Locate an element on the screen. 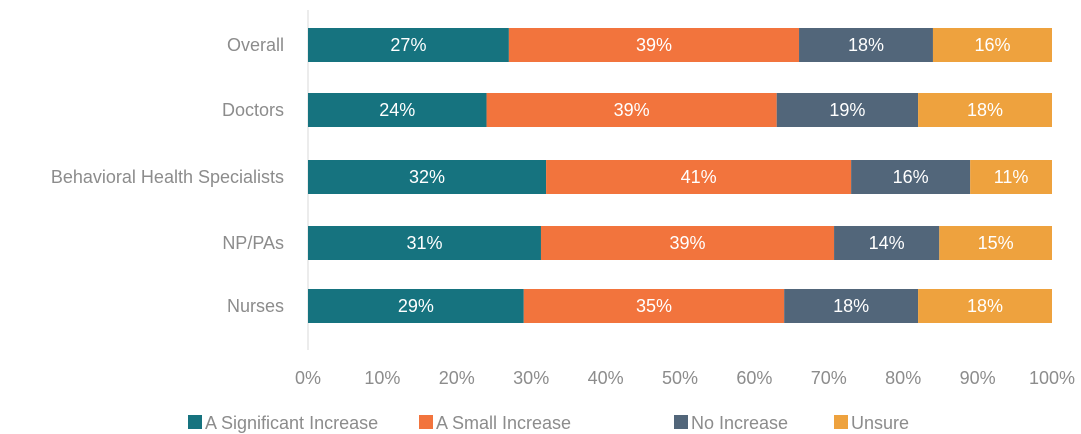 The image size is (1081, 434). bar-nurses-unsure is located at coordinates (985, 306).